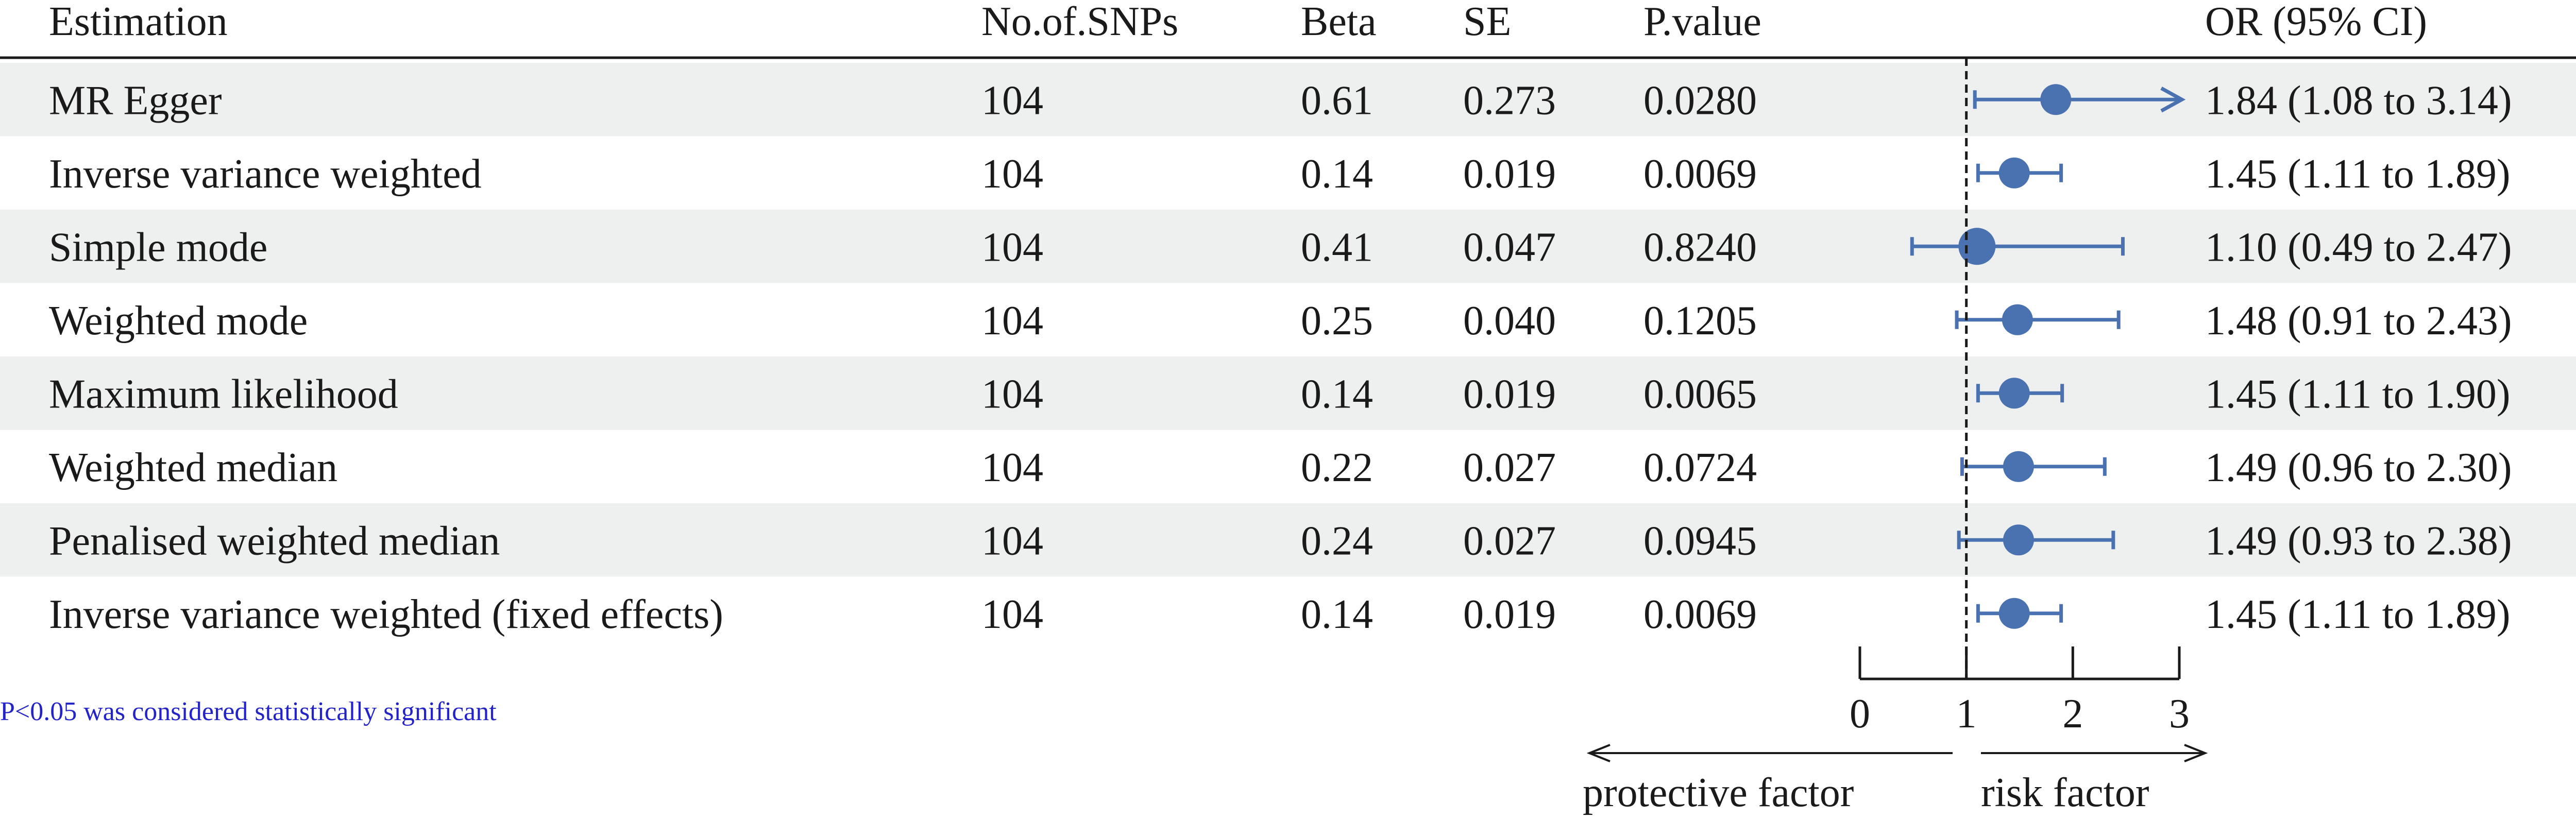 This screenshot has width=2576, height=818. What do you see at coordinates (1966, 714) in the screenshot?
I see `axis-tick-label: 1` at bounding box center [1966, 714].